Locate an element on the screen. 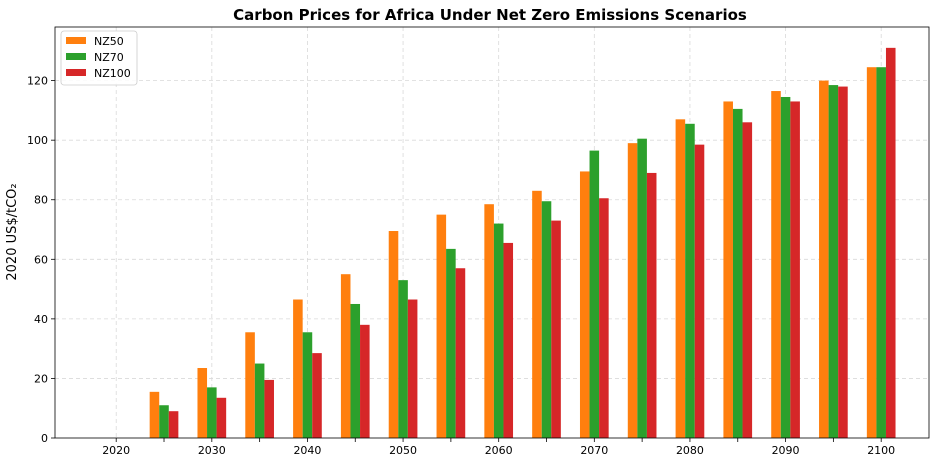  bar-nz70-2035 is located at coordinates (259, 400).